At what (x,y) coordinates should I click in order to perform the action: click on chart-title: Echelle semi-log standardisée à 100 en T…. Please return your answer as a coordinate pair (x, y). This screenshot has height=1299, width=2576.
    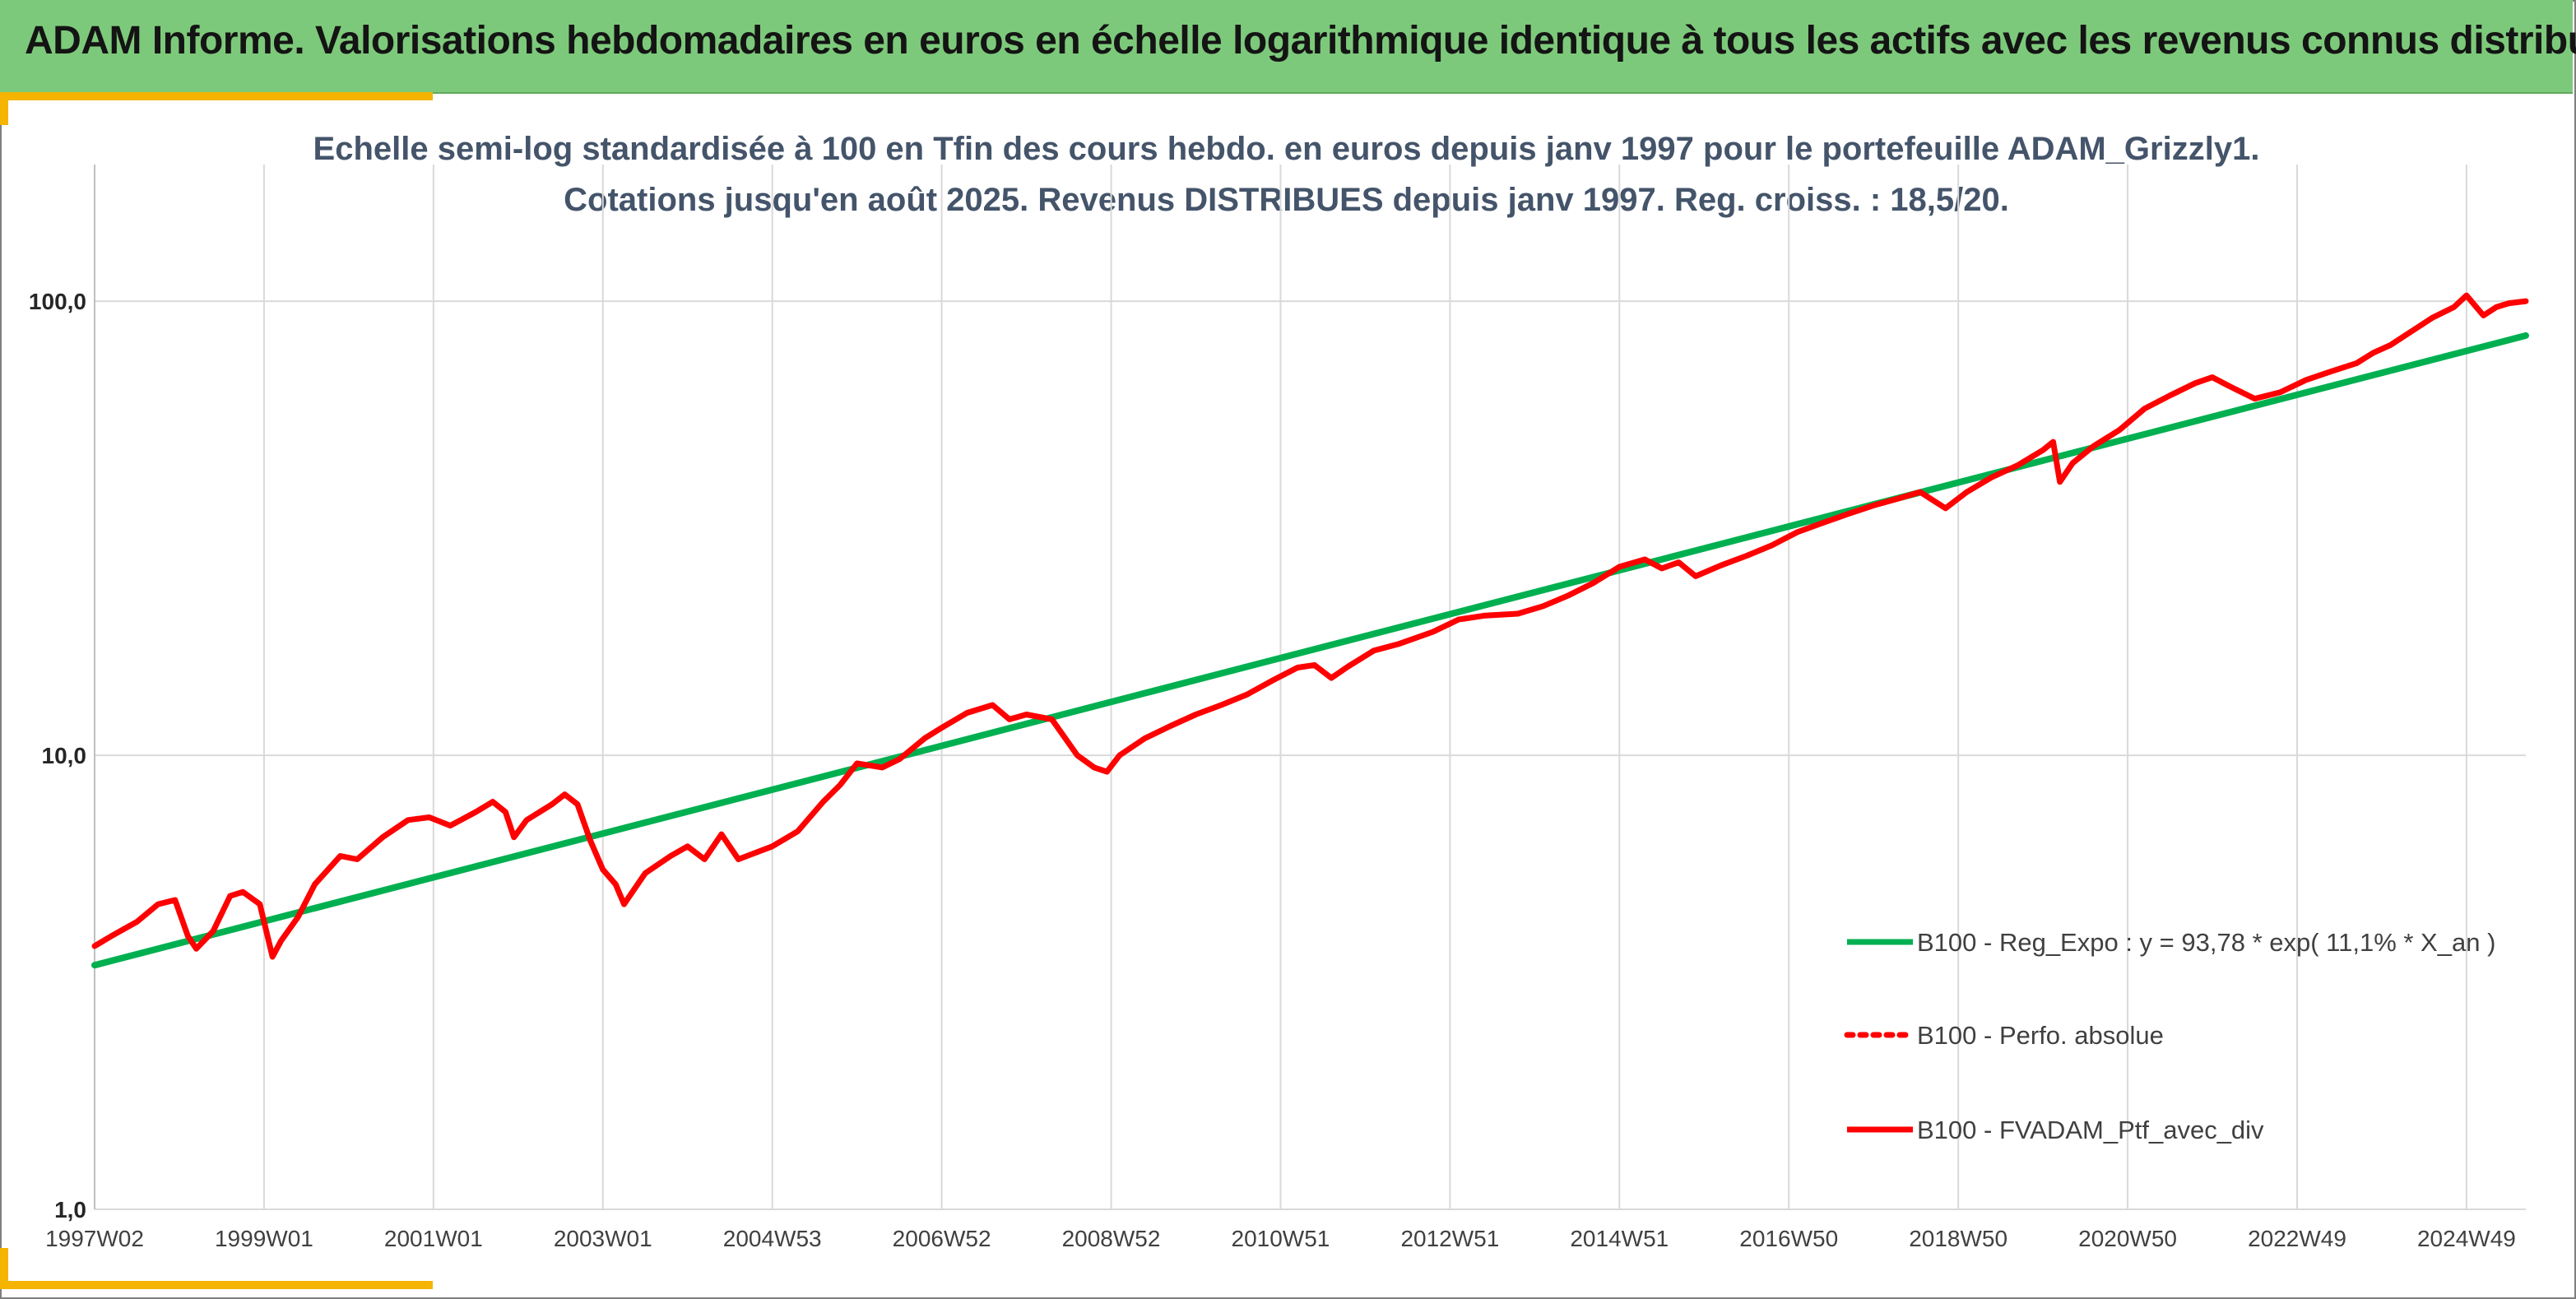
    Looking at the image, I should click on (1287, 174).